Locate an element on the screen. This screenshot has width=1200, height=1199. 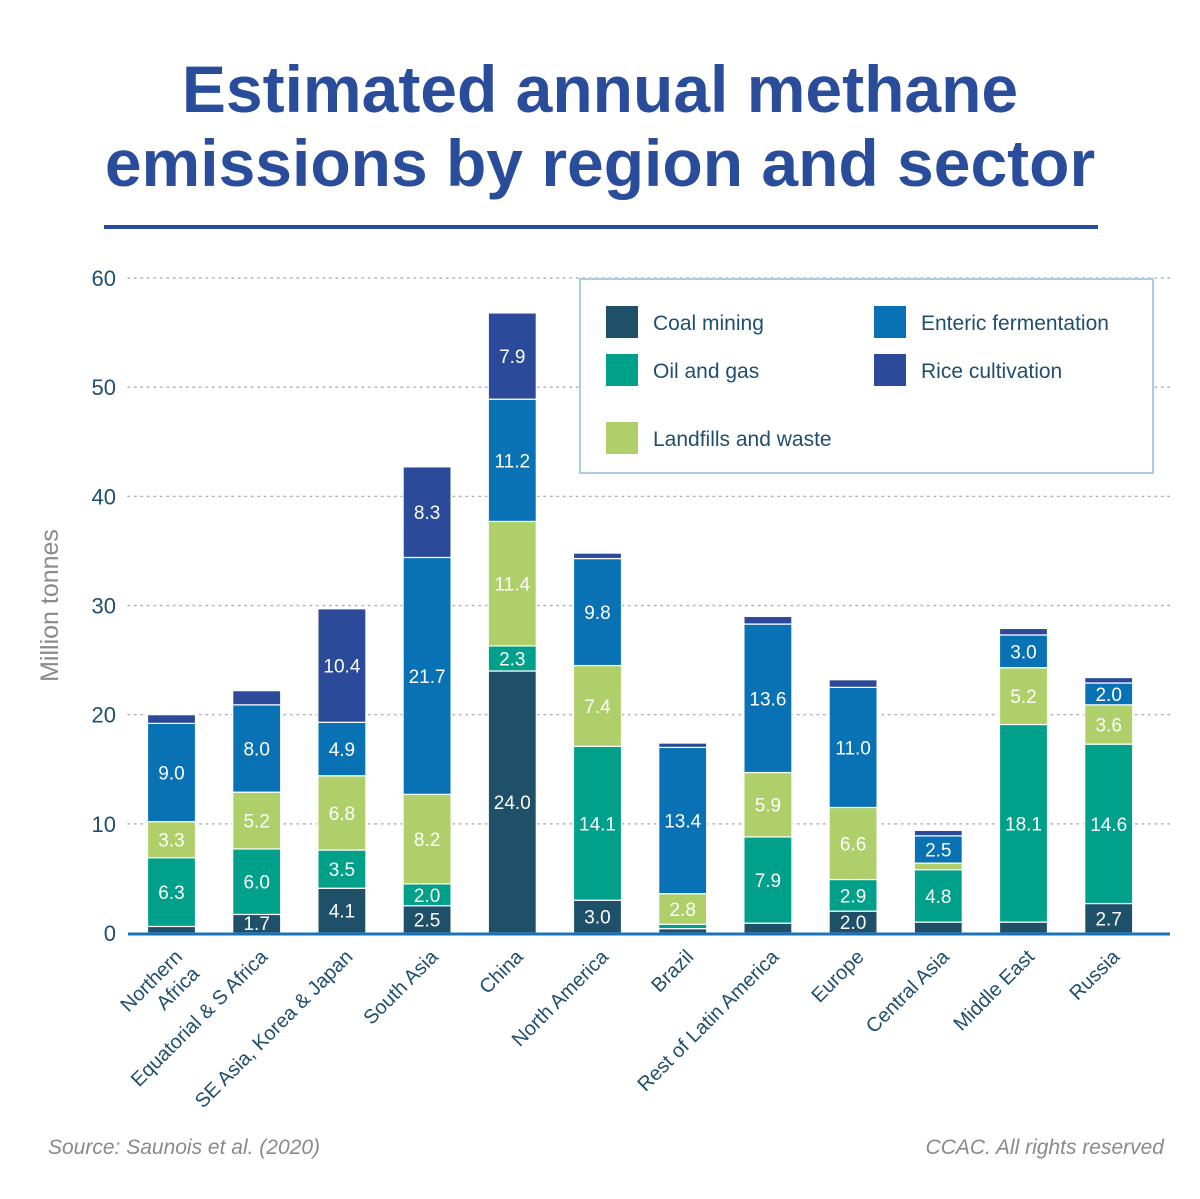
data-label: 18.1 is located at coordinates (1023, 824).